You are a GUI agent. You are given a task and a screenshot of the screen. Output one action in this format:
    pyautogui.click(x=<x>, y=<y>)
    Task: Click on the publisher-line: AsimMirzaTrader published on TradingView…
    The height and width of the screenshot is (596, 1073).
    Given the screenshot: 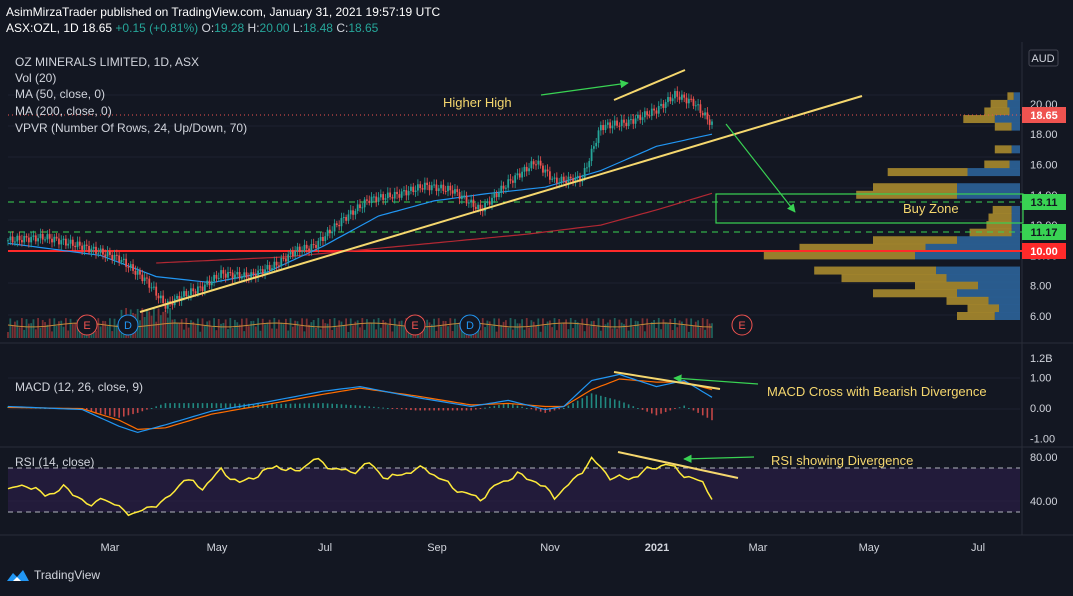 What is the action you would take?
    pyautogui.click(x=223, y=12)
    